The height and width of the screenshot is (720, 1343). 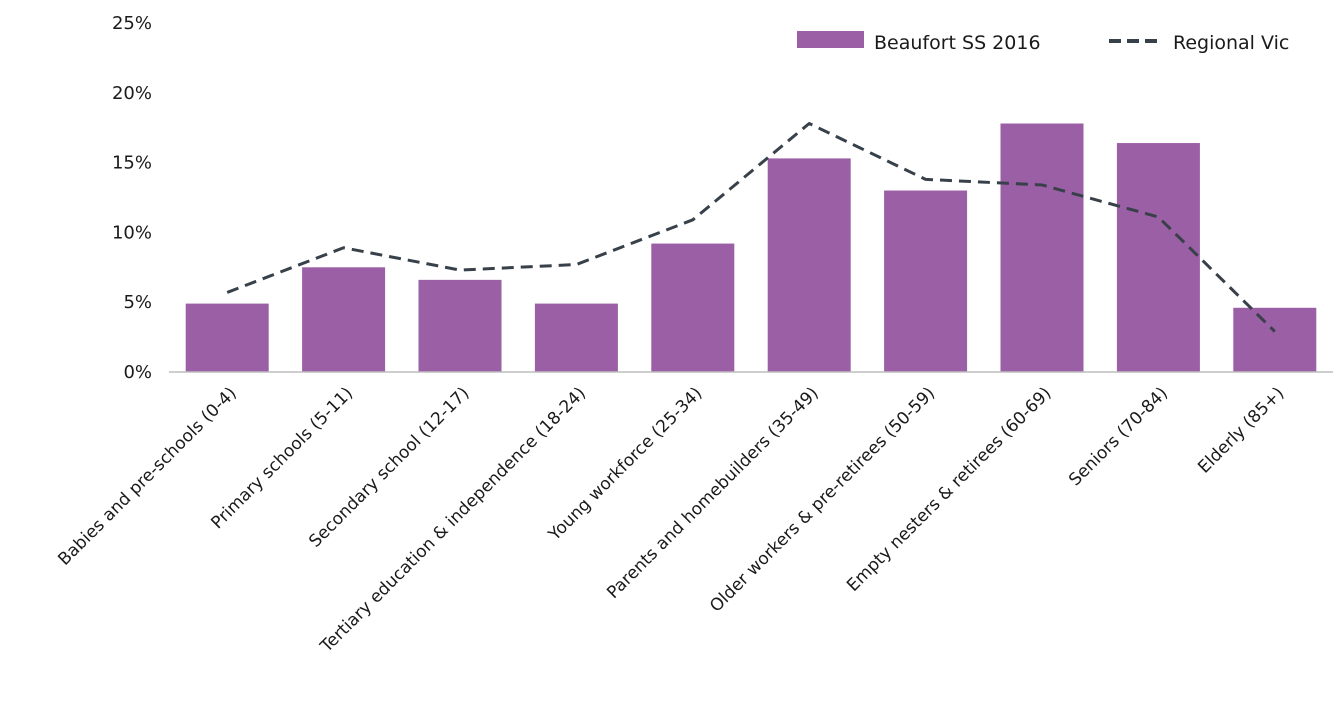 I want to click on x-tick-label: Elderly (85+), so click(x=1241, y=430).